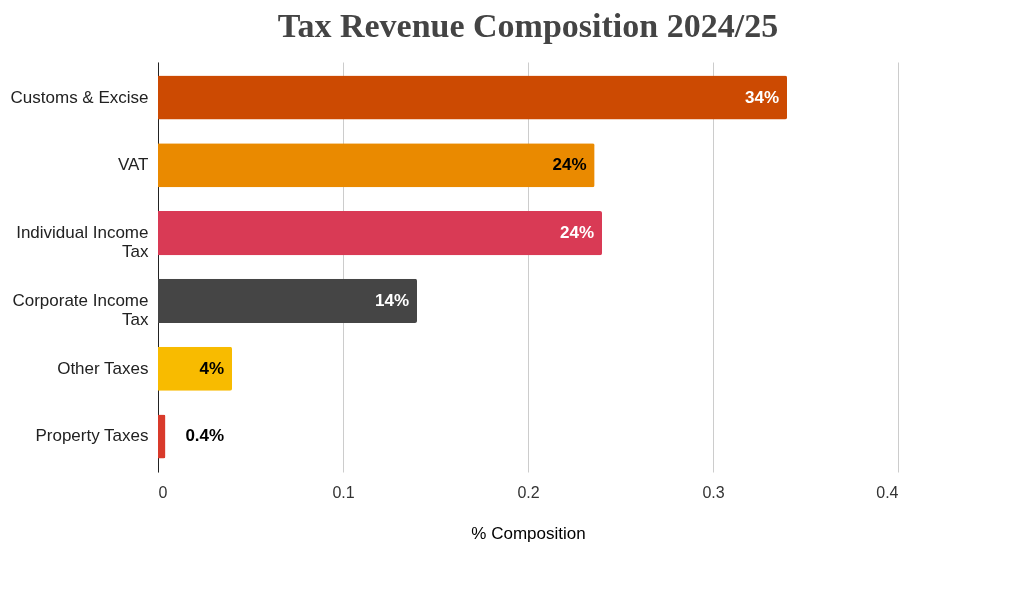  Describe the element at coordinates (761, 97) in the screenshot. I see `data-label: 34%` at that location.